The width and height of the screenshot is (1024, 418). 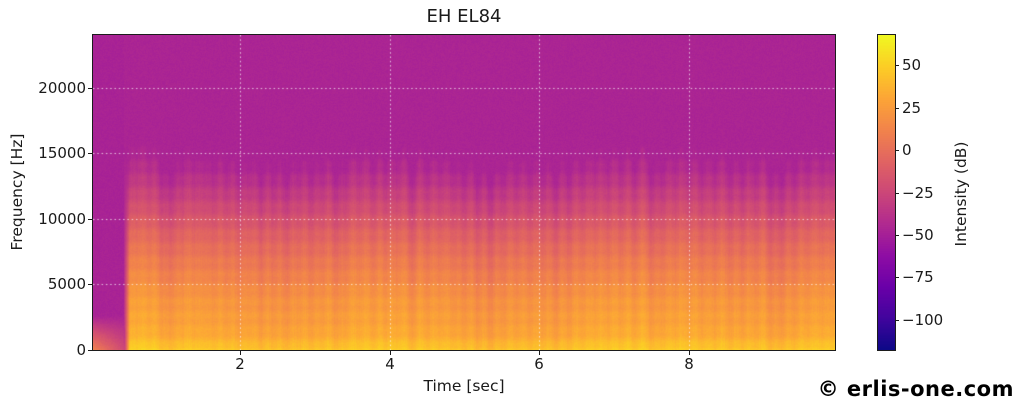 I want to click on colorbar, so click(x=886, y=192).